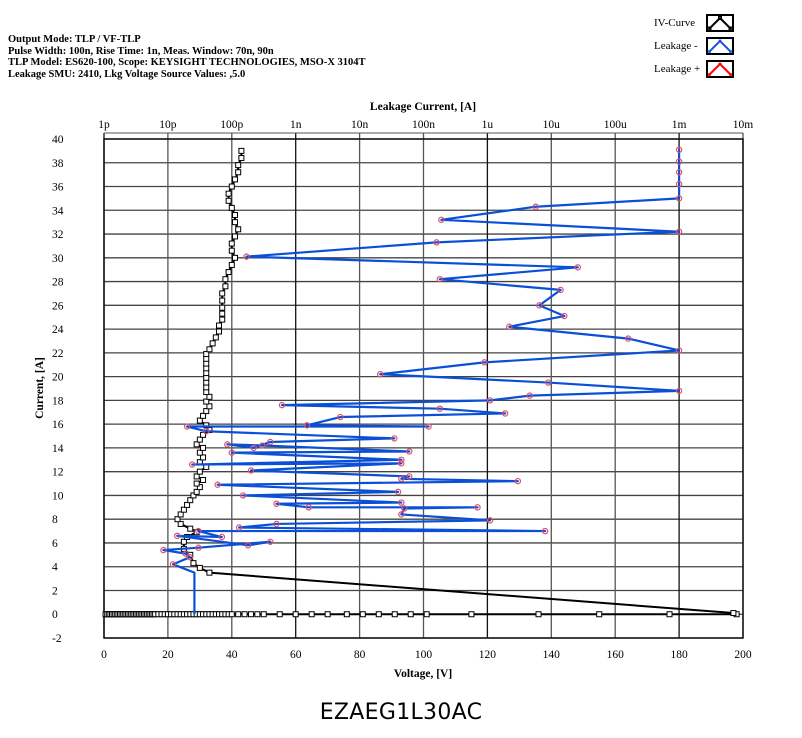  I want to click on x2-tick-label: 10u, so click(552, 125).